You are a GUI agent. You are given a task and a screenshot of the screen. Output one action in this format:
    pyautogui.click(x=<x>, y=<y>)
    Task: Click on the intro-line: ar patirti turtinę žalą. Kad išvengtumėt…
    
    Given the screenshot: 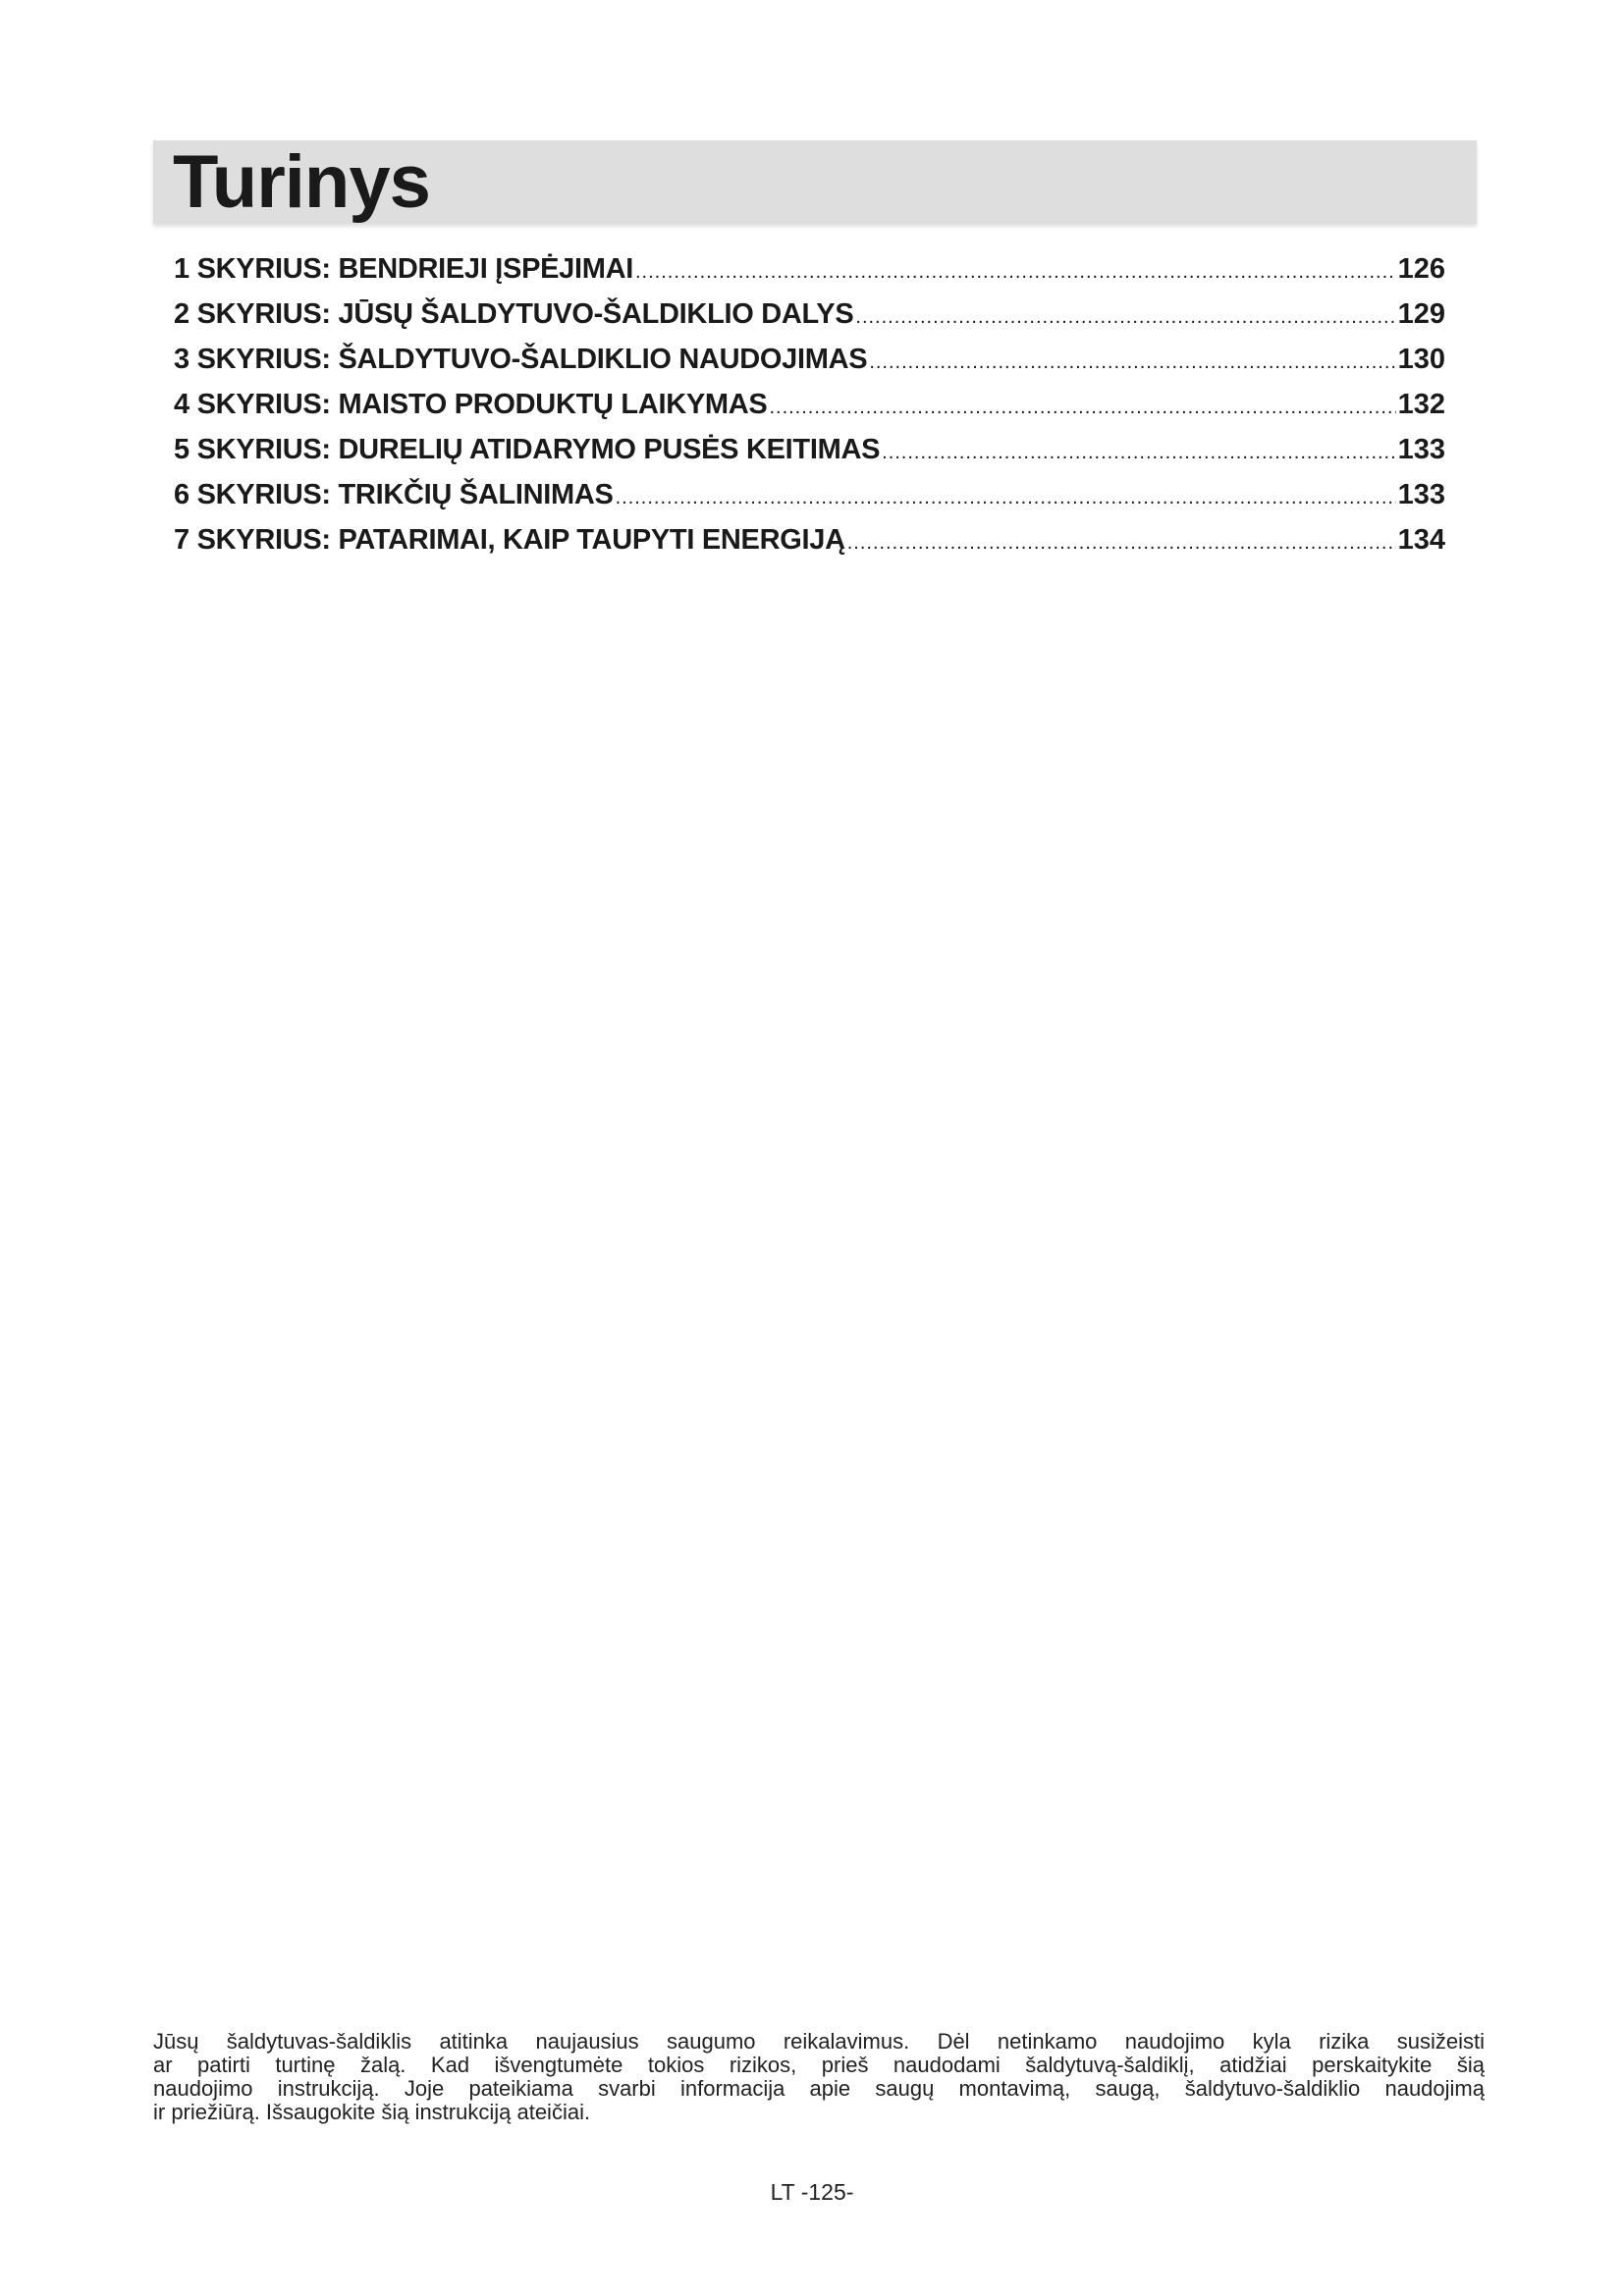 What is the action you would take?
    pyautogui.click(x=819, y=2065)
    